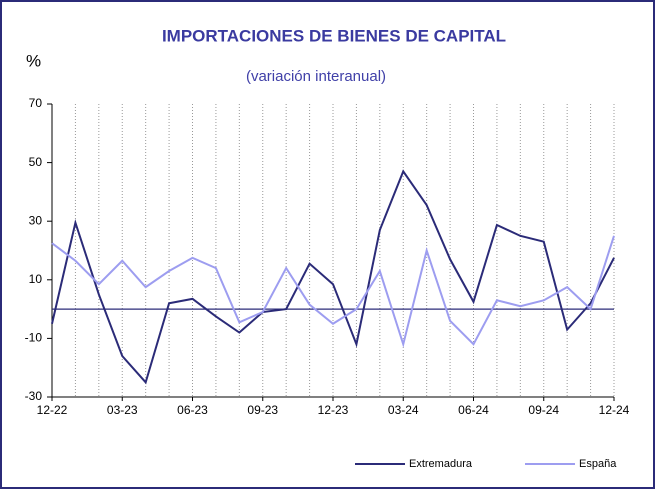 This screenshot has width=656, height=490. I want to click on x-tick-label: 09-24, so click(543, 410).